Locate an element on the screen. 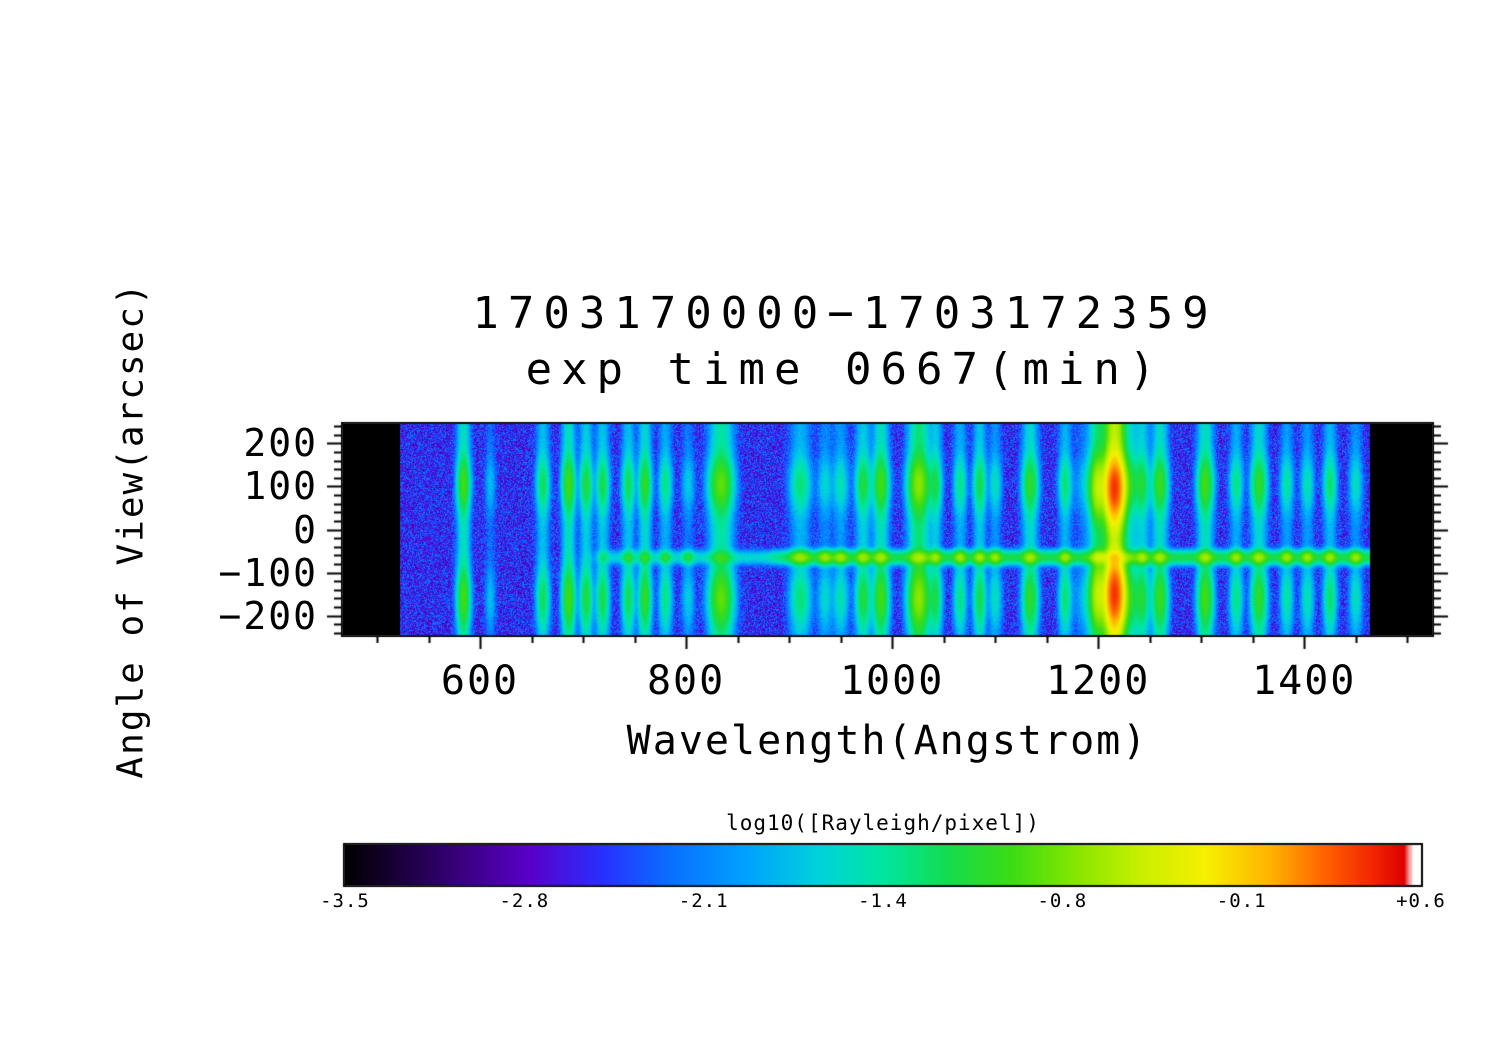  title-block: 1703170000−1703172359 exp time 0667(min) is located at coordinates (845, 342).